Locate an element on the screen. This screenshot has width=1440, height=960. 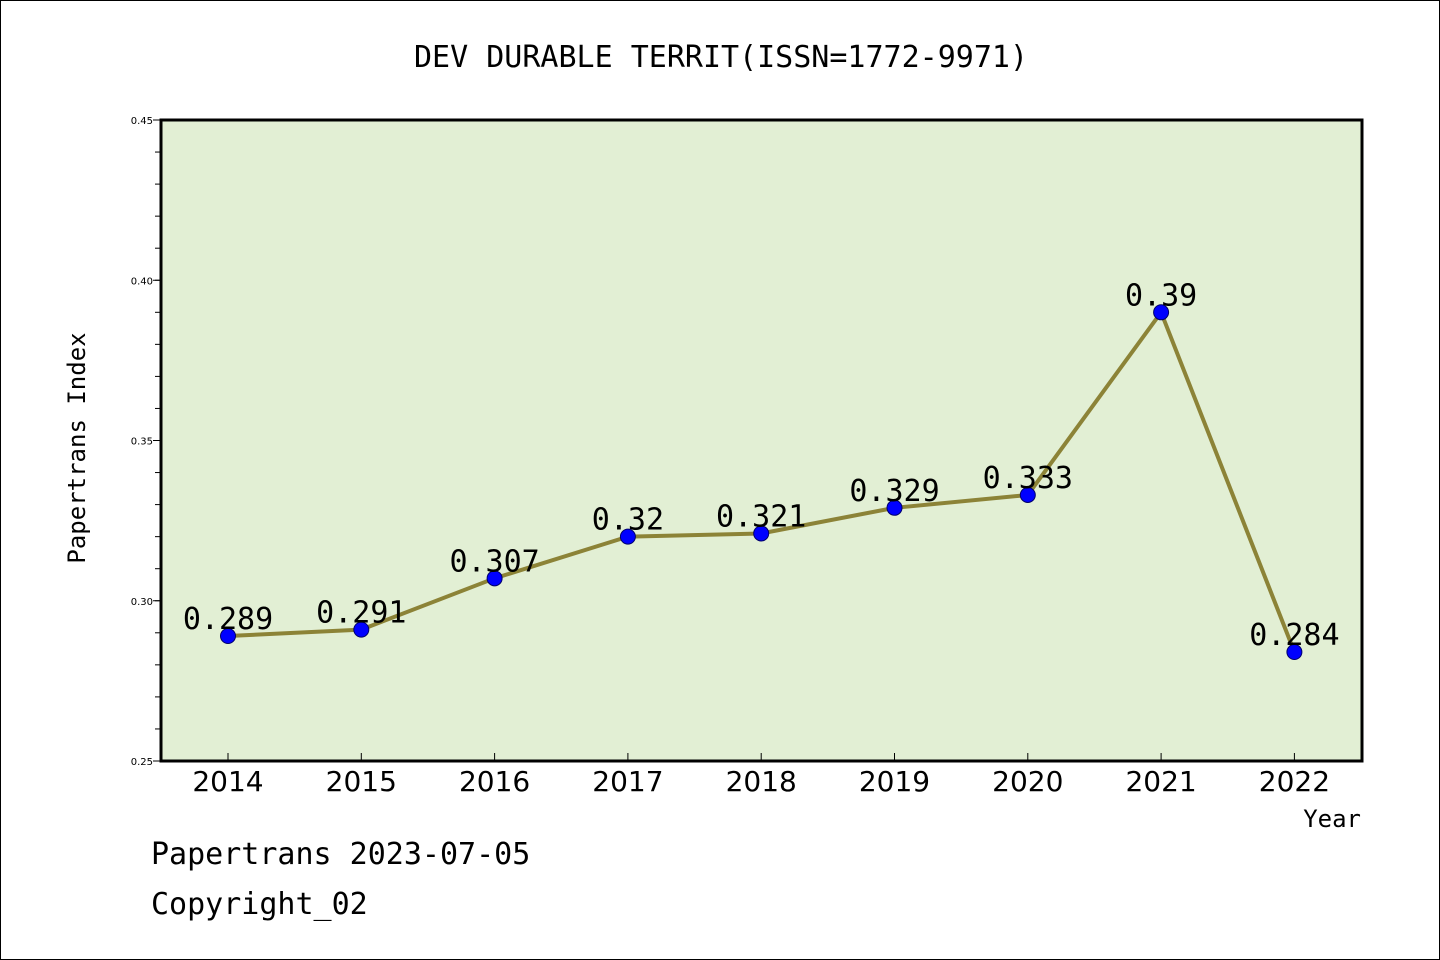
x-tick-label: 2019 is located at coordinates (894, 781).